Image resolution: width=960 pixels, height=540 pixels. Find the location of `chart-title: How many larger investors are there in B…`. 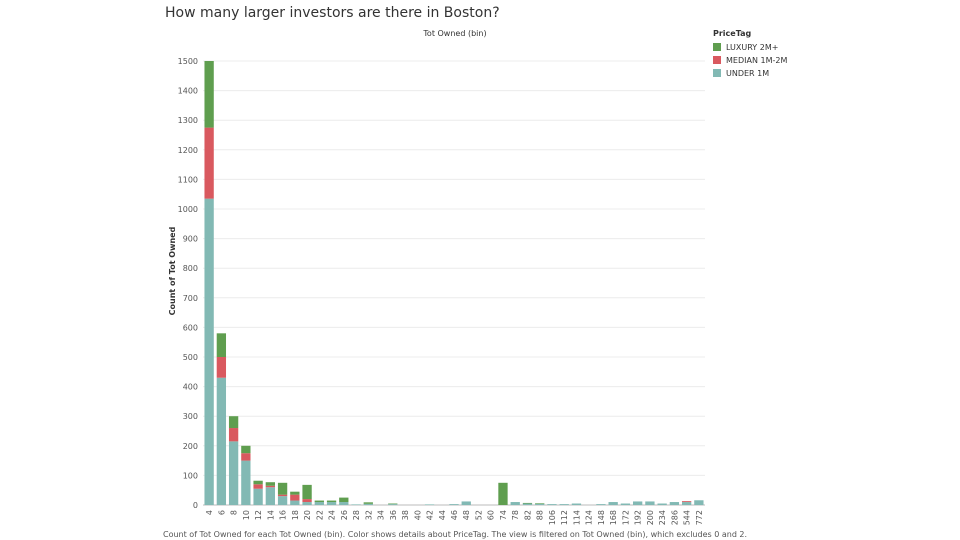

chart-title: How many larger investors are there in B… is located at coordinates (332, 13).